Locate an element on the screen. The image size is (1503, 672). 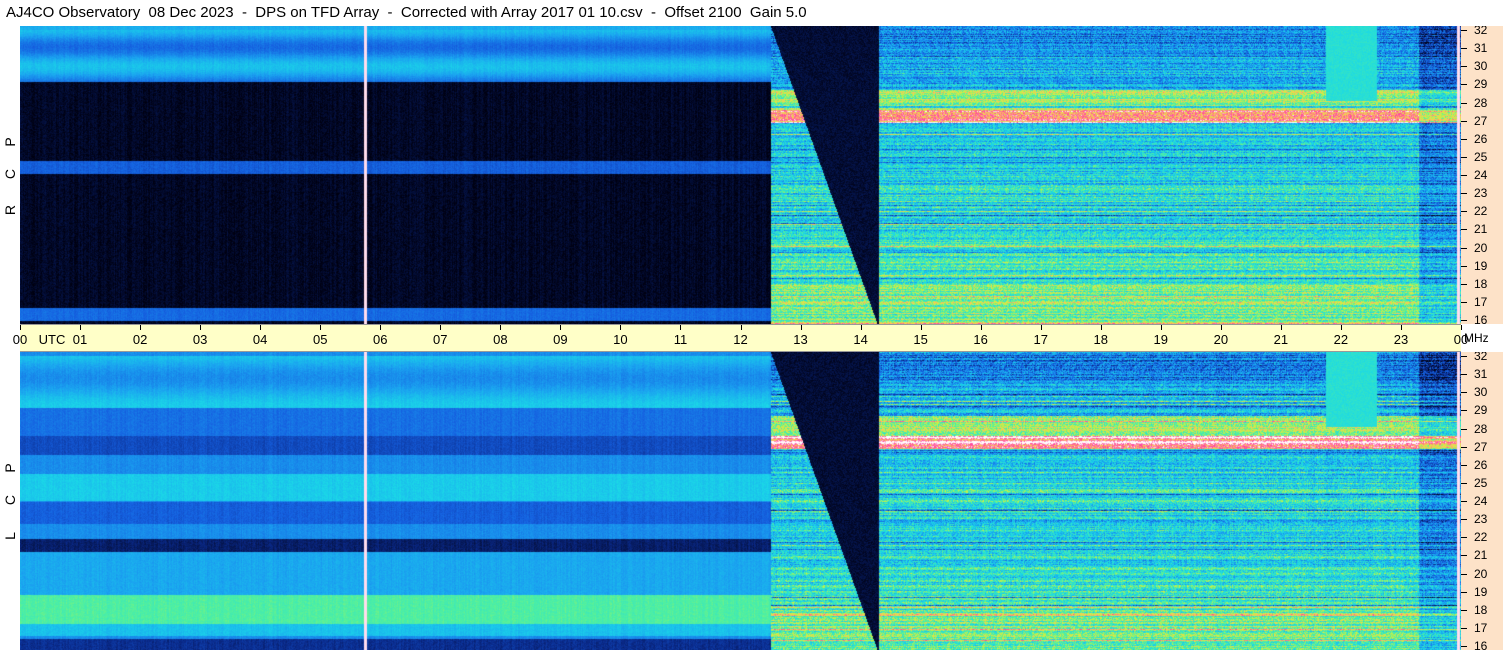
frequency-axis-top: 16 17 18 19 20 21 22 23 24 25 26 27 28 29 30 31 32 is located at coordinates (1482, 175).